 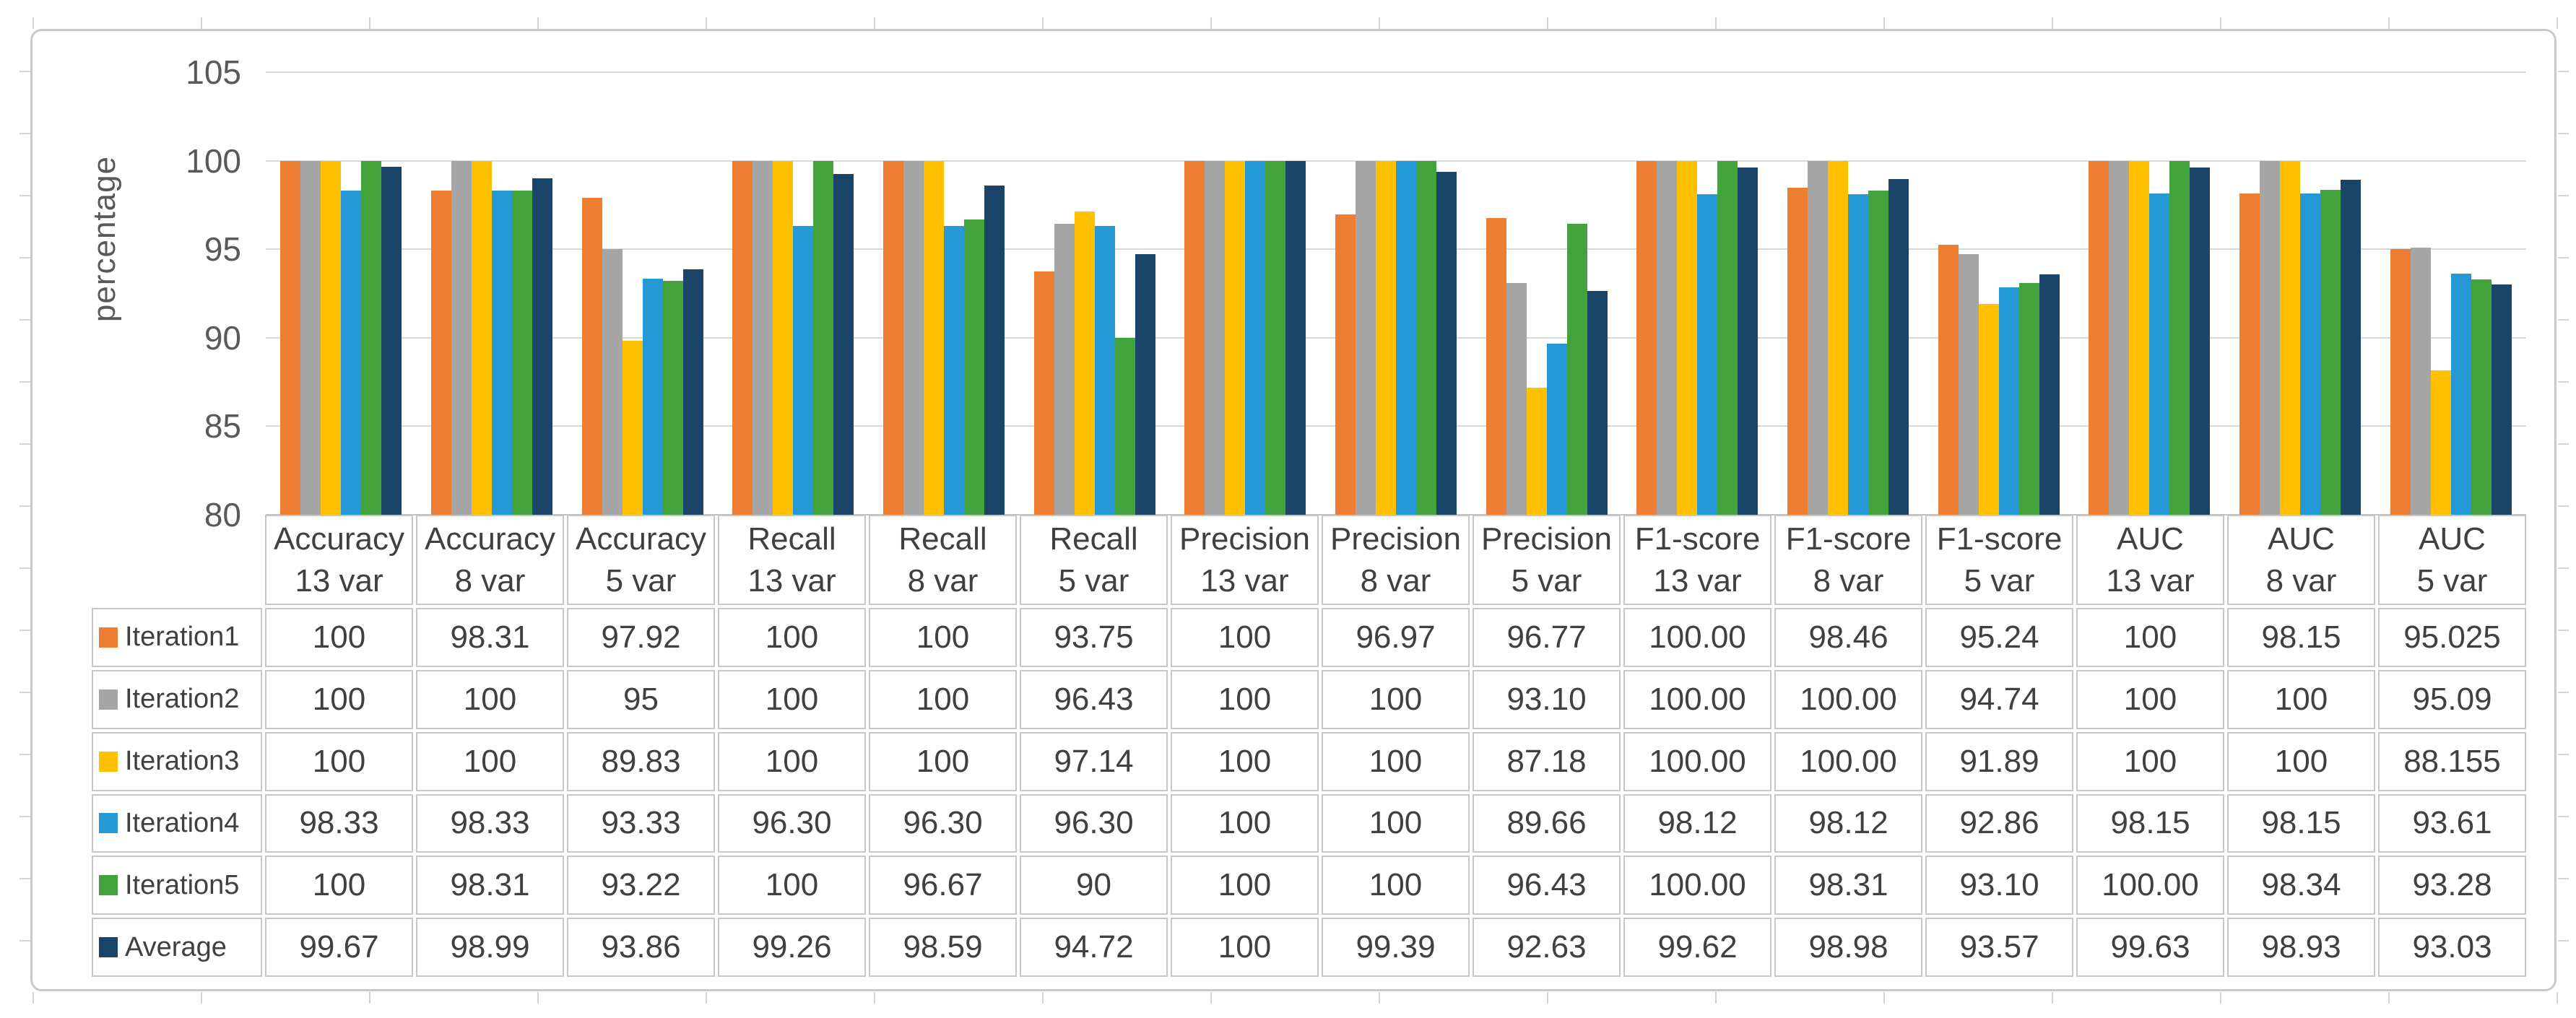 What do you see at coordinates (1547, 560) in the screenshot?
I see `category-header-cell: Precision 5 var` at bounding box center [1547, 560].